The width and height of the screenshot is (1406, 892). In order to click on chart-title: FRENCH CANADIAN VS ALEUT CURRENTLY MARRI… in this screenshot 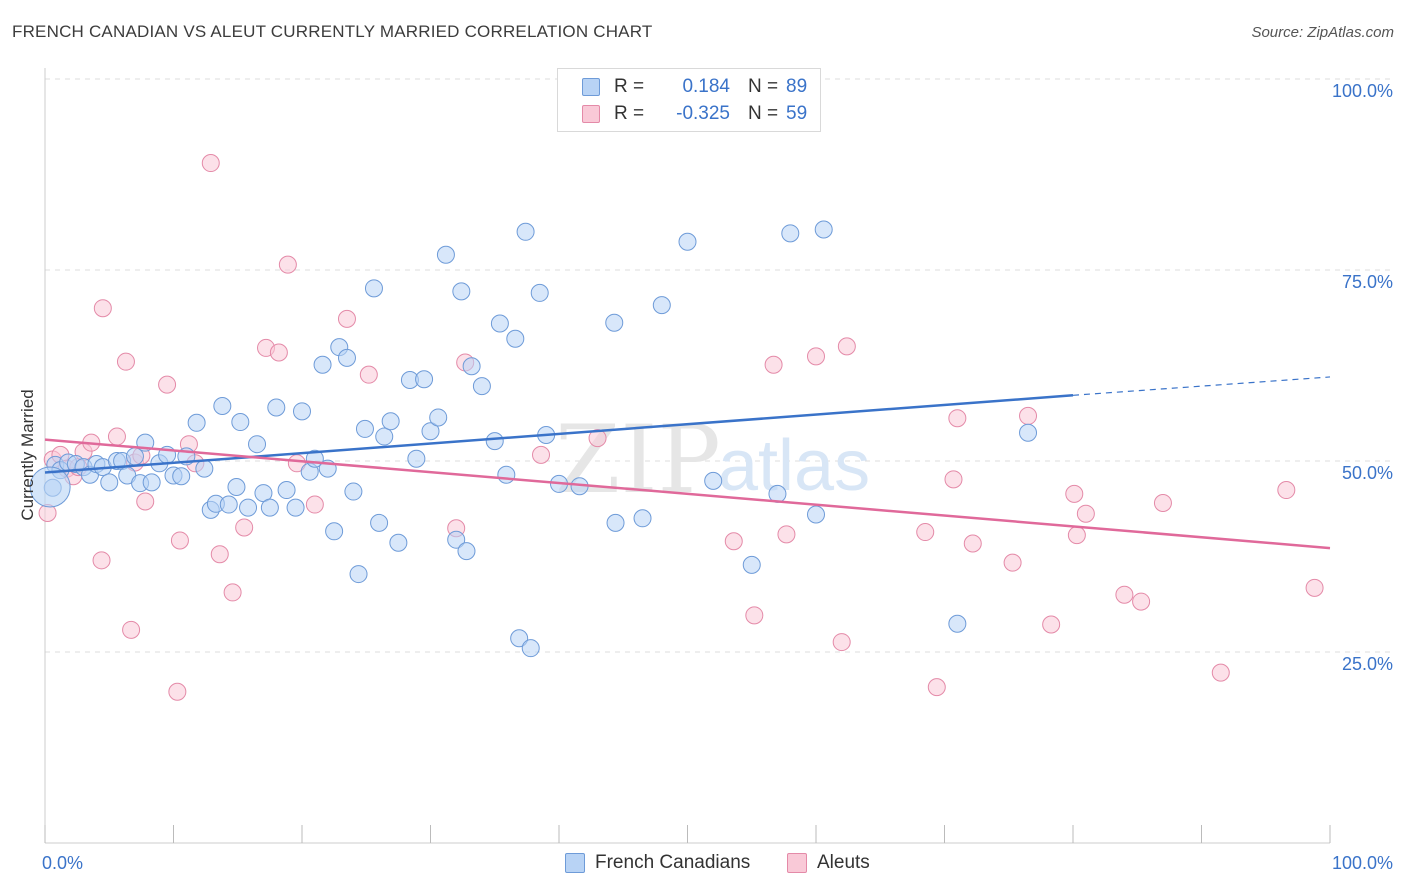, I will do `click(332, 31)`.